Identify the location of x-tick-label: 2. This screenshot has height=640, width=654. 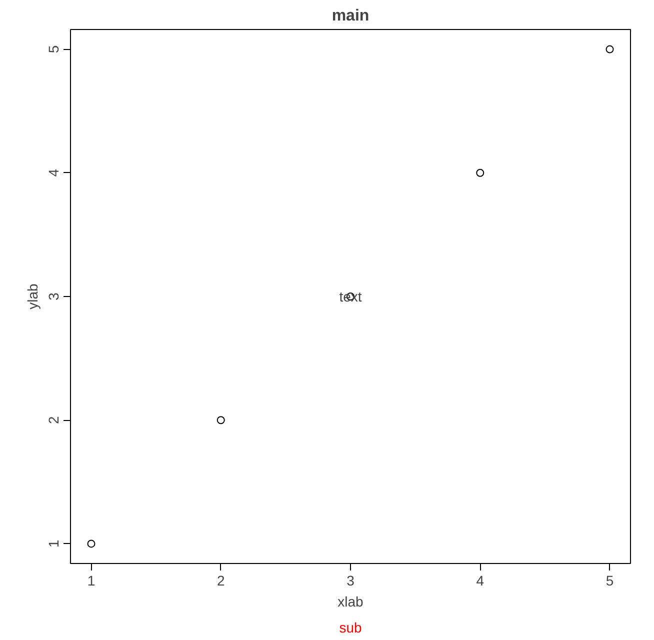
(220, 580).